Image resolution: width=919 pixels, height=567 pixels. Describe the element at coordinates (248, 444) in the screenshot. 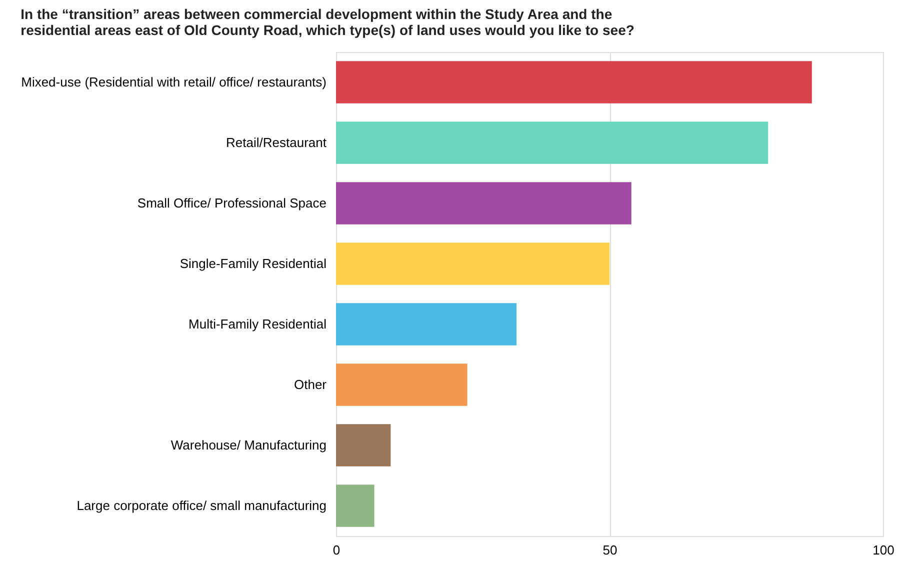

I see `y-tick-label: Warehouse/ Manufacturing` at that location.